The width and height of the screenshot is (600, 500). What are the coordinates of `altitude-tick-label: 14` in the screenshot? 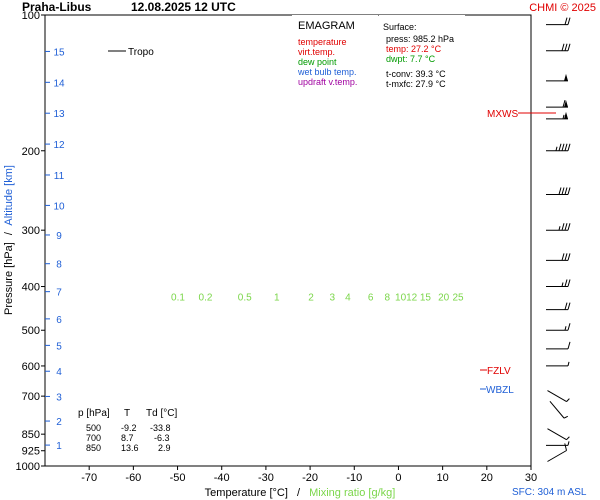 It's located at (59, 83).